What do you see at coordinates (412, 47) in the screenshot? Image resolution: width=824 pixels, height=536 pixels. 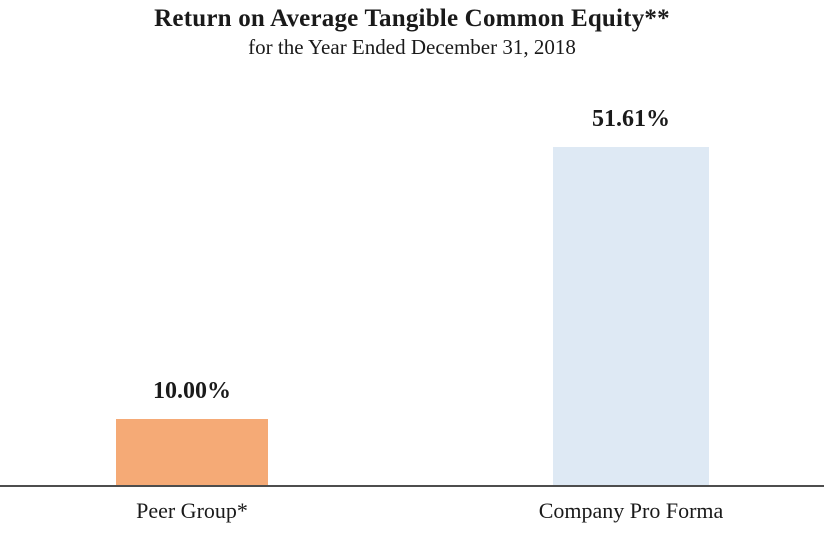 I see `chart-subtitle: for the Year Ended December 31, 2018` at bounding box center [412, 47].